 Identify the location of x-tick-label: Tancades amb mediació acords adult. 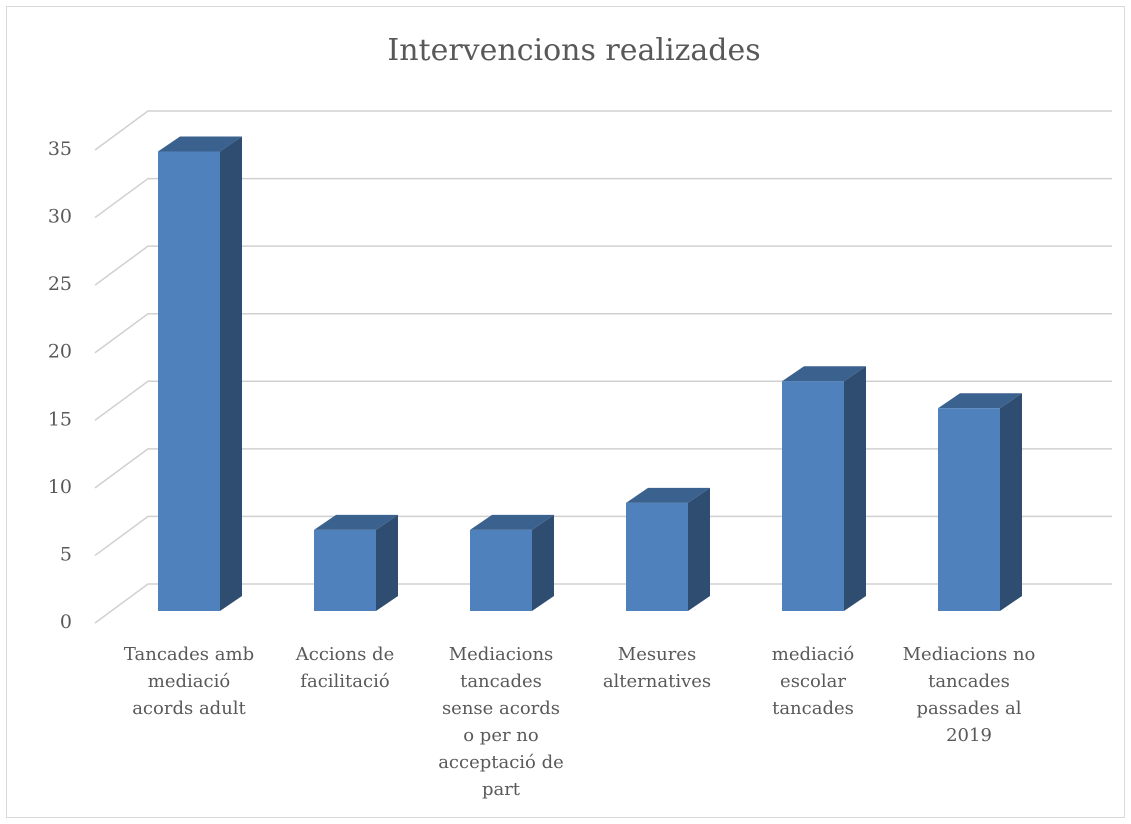
(189, 681).